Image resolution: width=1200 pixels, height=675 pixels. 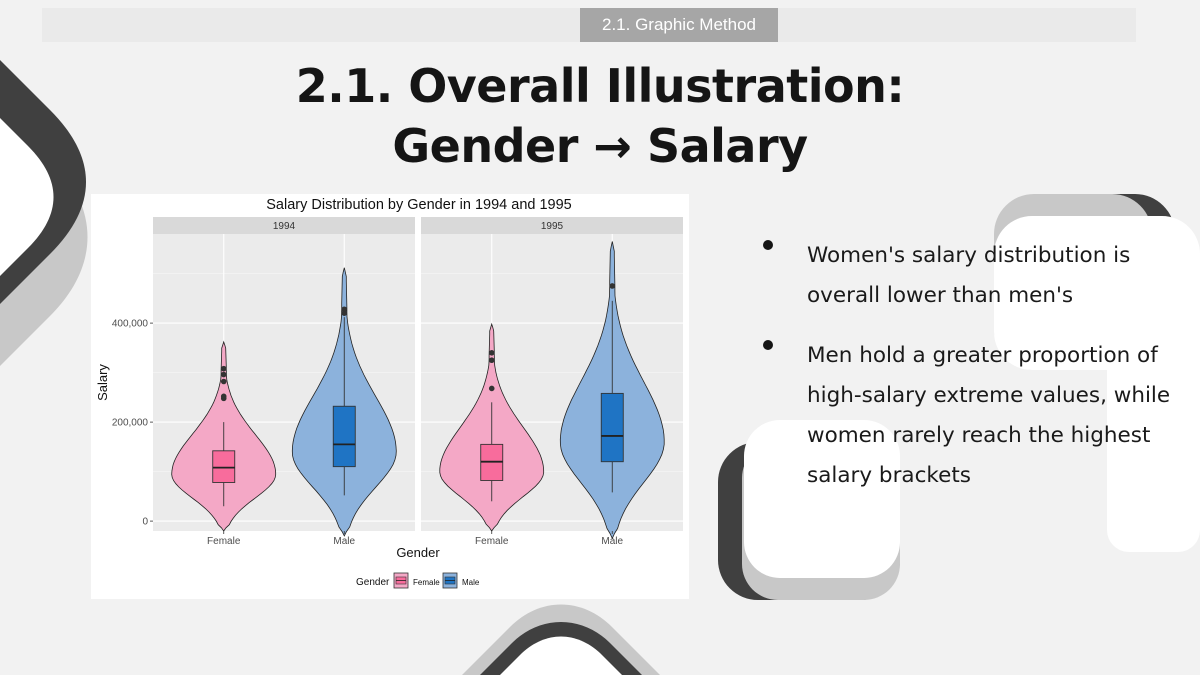 I want to click on section-tag: 2.1. Graphic Method, so click(x=679, y=25).